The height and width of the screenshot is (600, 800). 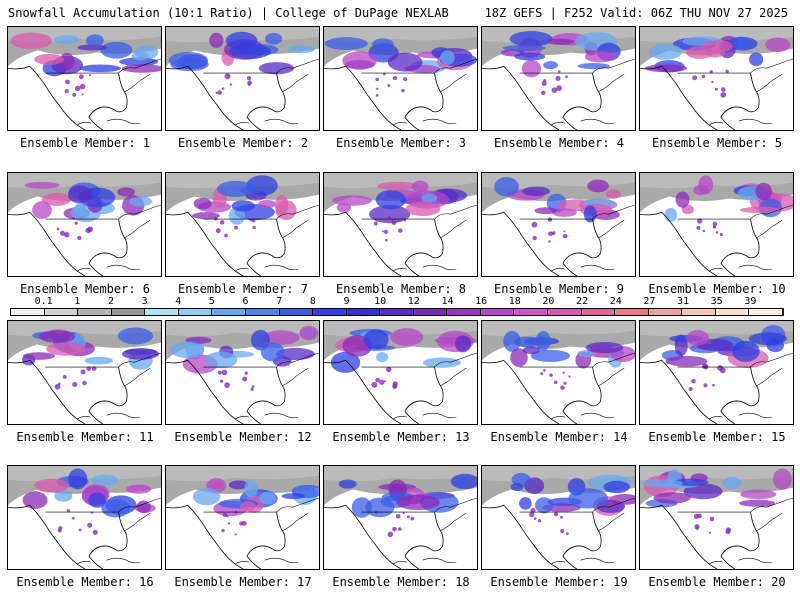 What do you see at coordinates (401, 437) in the screenshot?
I see `ensemble-member-label: Ensemble Member: 13` at bounding box center [401, 437].